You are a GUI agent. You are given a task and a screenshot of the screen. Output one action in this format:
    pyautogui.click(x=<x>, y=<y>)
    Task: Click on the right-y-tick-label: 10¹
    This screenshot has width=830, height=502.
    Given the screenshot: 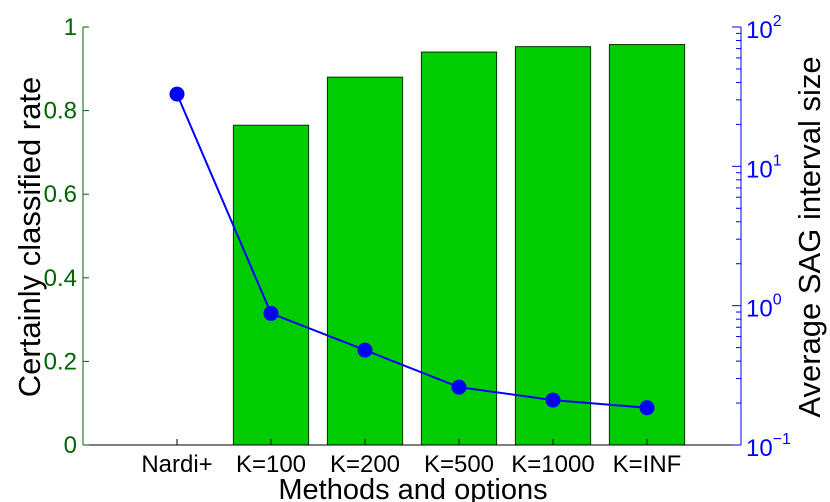 What is the action you would take?
    pyautogui.click(x=764, y=167)
    